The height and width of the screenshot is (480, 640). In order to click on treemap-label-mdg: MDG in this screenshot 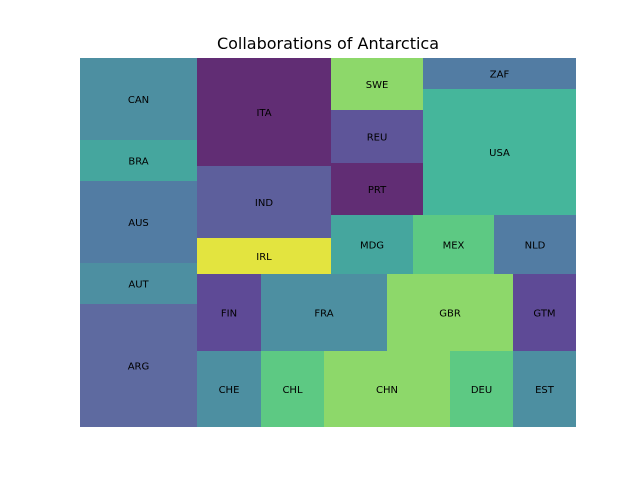, I will do `click(372, 246)`.